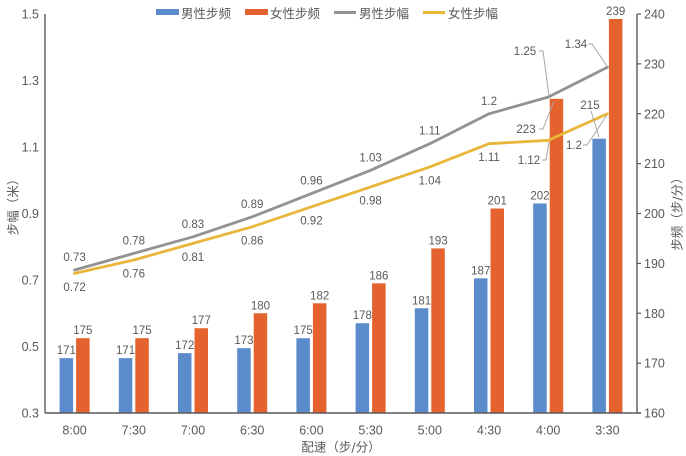  I want to click on female-cadence-data-label: 186, so click(378, 276).